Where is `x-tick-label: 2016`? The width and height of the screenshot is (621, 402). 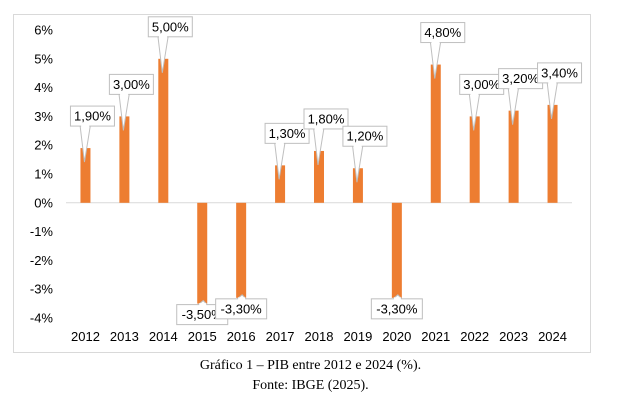 x-tick-label: 2016 is located at coordinates (241, 336).